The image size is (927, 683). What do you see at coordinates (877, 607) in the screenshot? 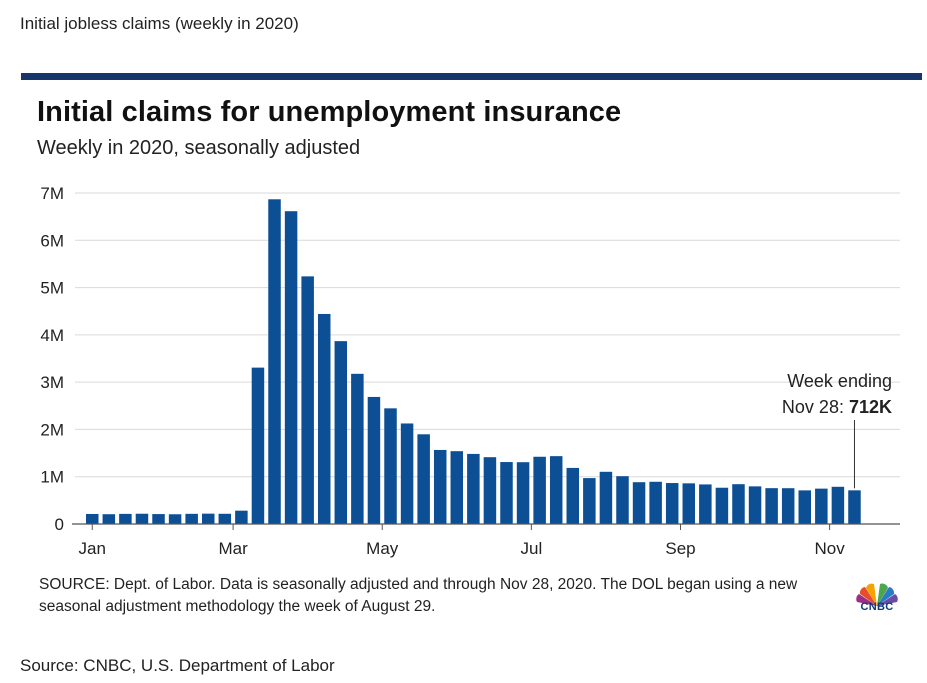
I see `cnbc-logo-text: CNBC` at bounding box center [877, 607].